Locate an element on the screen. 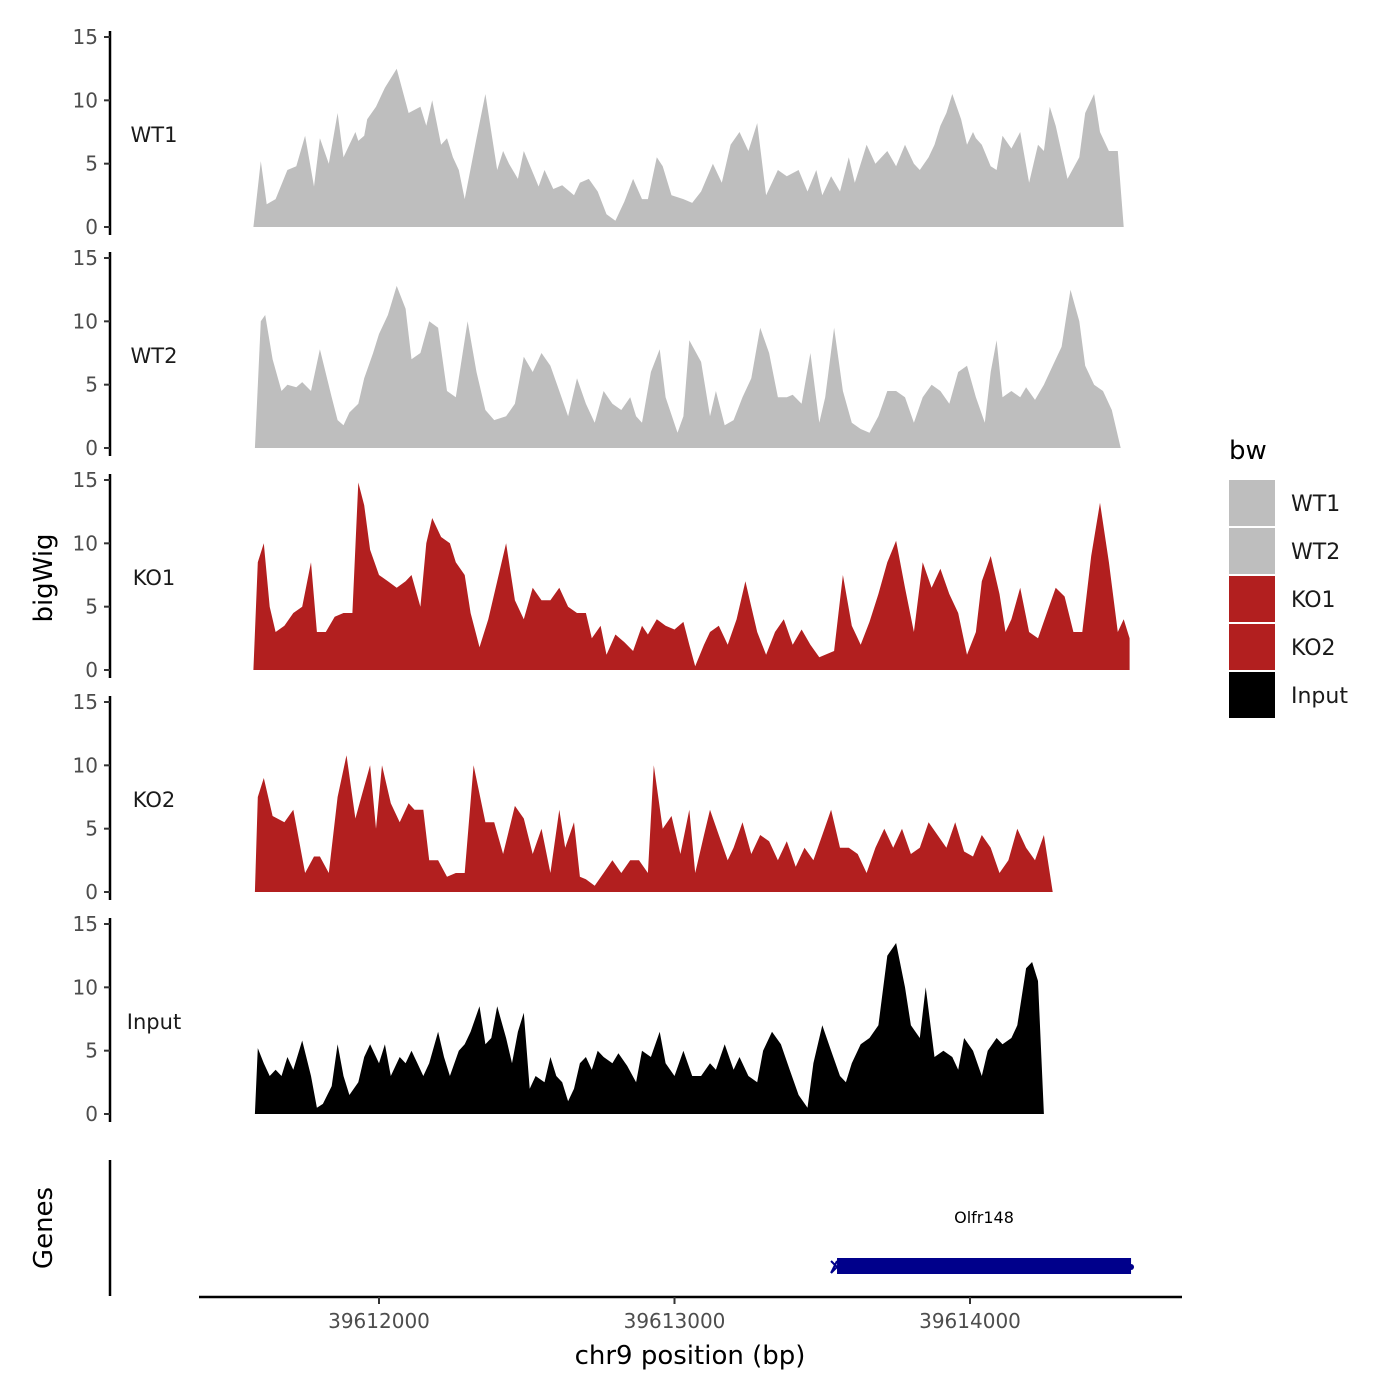 Image resolution: width=1400 pixels, height=1400 pixels. track-panel-input: 0 5 10 15 Input is located at coordinates (597, 1019).